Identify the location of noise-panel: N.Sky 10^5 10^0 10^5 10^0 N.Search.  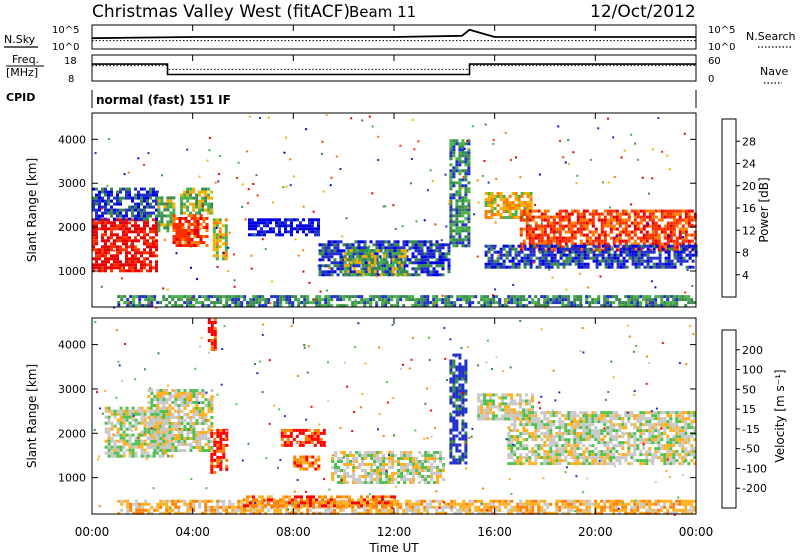
(400, 38).